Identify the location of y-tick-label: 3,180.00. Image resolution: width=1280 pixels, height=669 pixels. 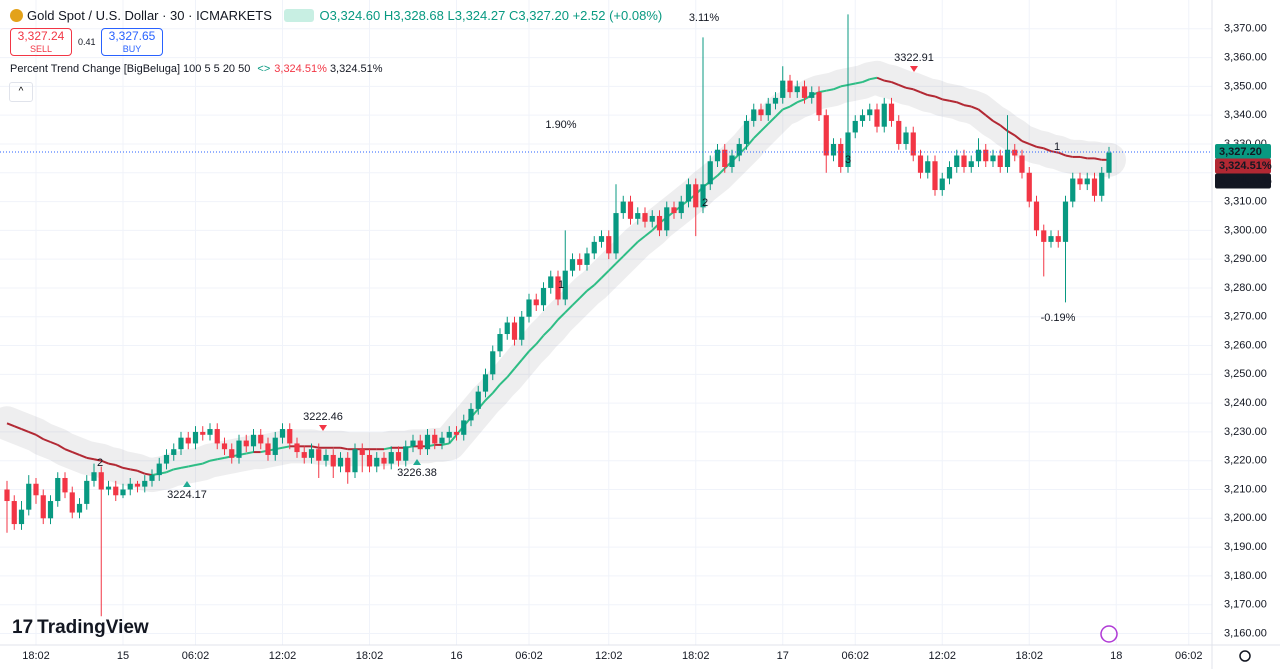
(1245, 576).